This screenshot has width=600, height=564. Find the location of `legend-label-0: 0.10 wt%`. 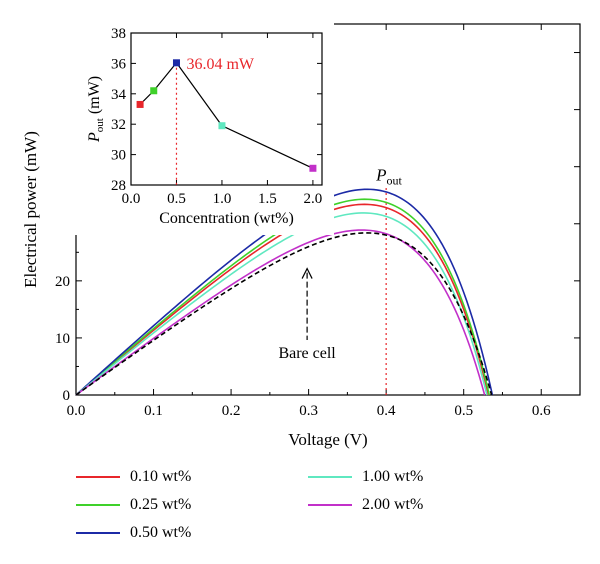

legend-label-0: 0.10 wt% is located at coordinates (161, 476).